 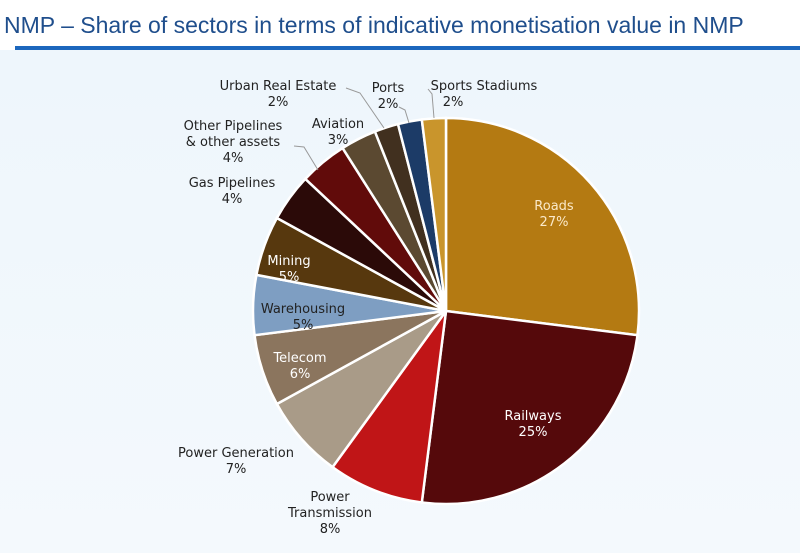 I want to click on data-label-name: Power, so click(x=330, y=497).